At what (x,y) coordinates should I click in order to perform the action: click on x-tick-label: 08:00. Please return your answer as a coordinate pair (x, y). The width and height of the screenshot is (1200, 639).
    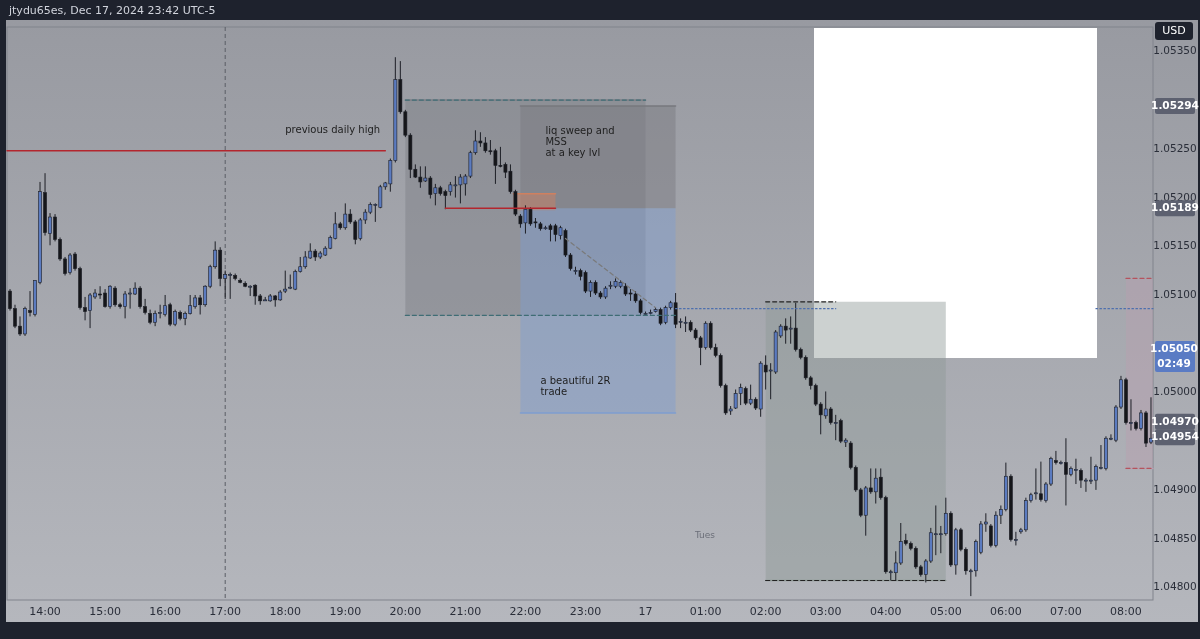
    Looking at the image, I should click on (1126, 611).